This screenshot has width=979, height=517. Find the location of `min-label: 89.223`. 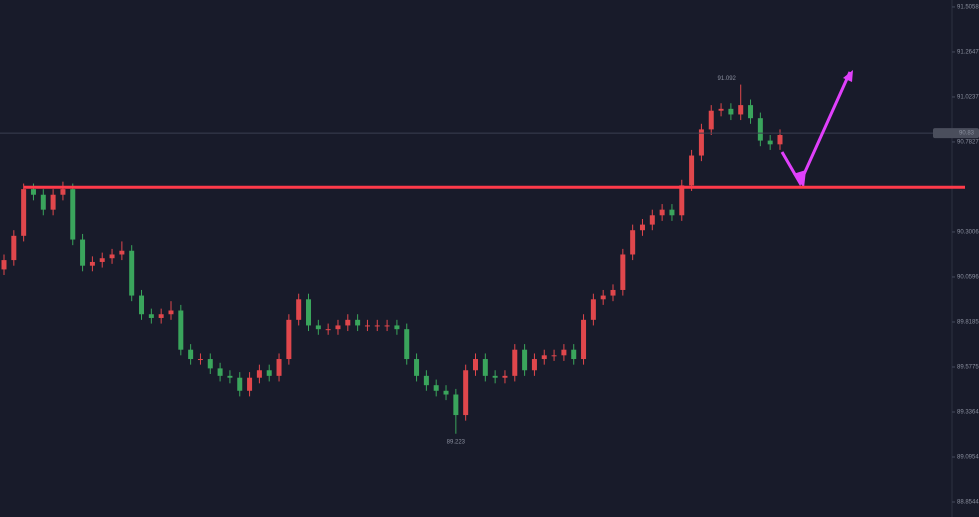

min-label: 89.223 is located at coordinates (456, 442).